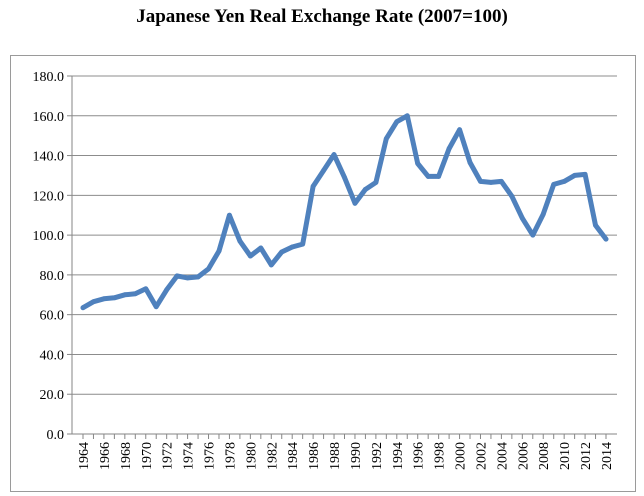 This screenshot has height=496, width=644. Describe the element at coordinates (314, 456) in the screenshot. I see `x-tick-label: 1986` at that location.